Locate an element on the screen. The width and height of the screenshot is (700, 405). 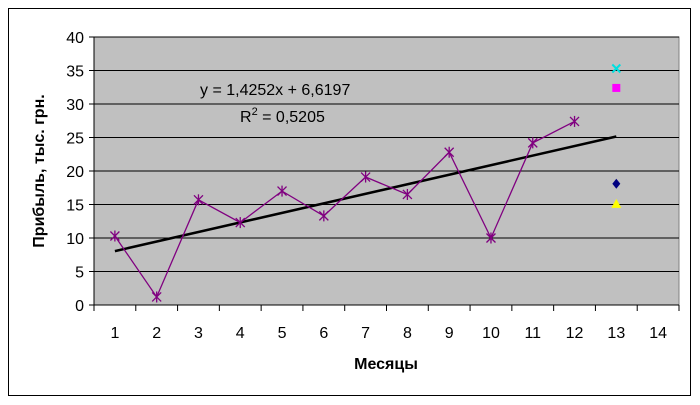
x-axis-label: Месяцы is located at coordinates (386, 364).